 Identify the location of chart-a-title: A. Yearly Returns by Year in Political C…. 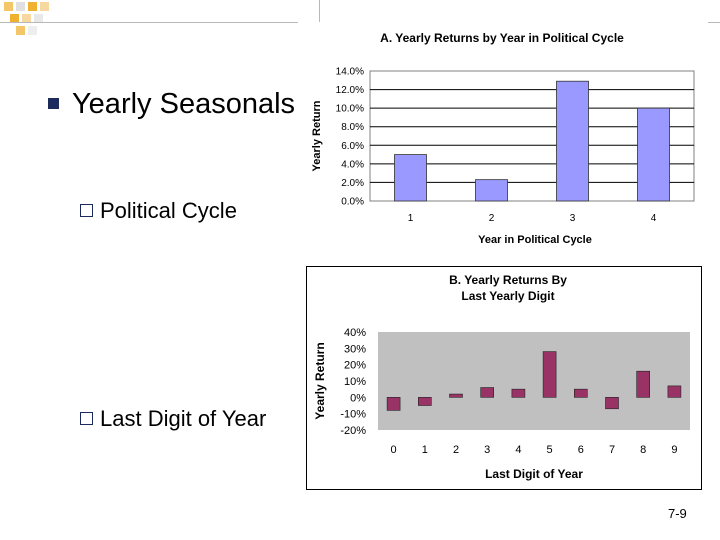
(502, 38).